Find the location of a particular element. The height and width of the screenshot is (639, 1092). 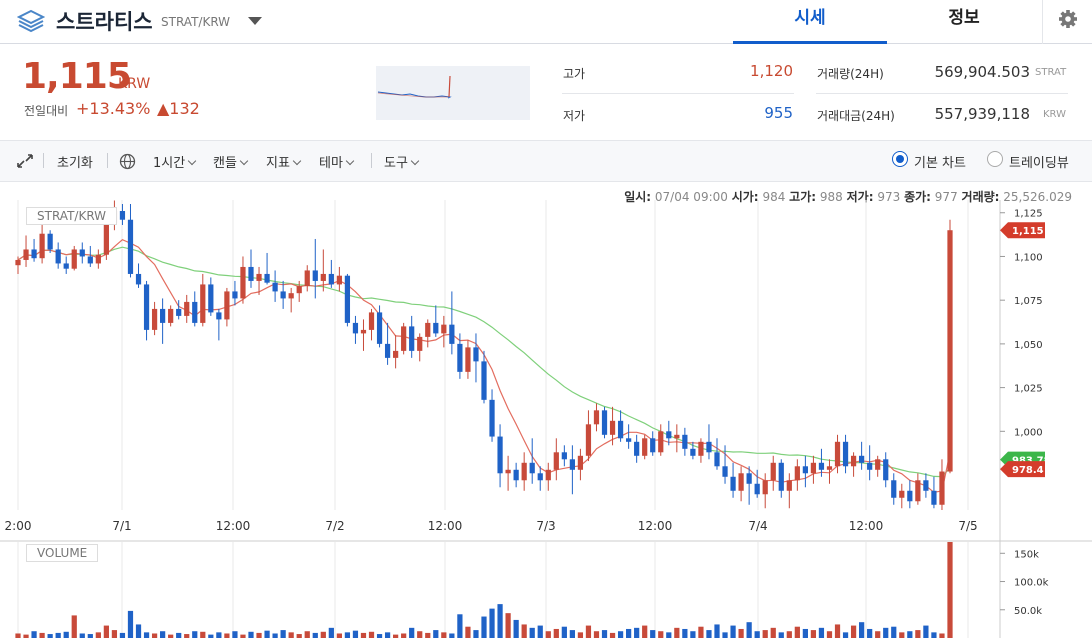

tab-price: 시세 is located at coordinates (810, 22).